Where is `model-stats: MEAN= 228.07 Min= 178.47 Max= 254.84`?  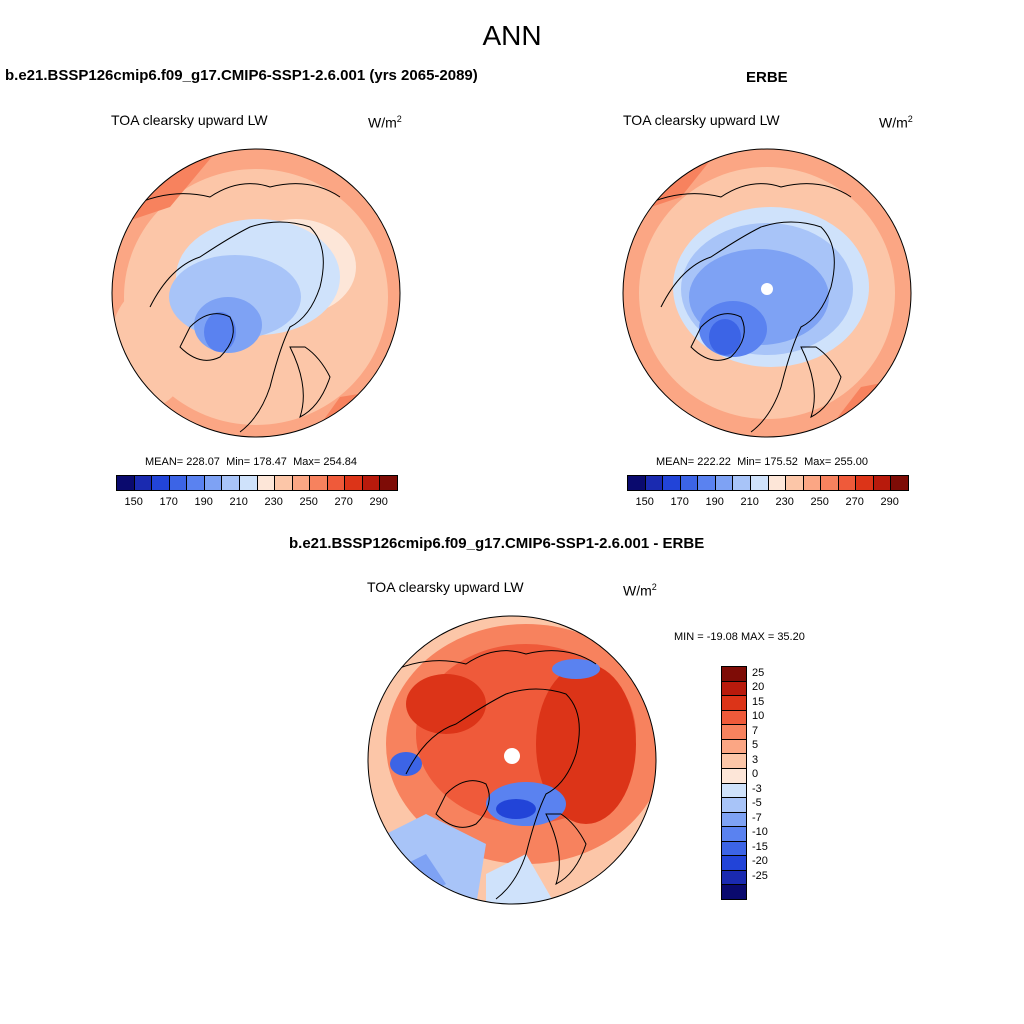 model-stats: MEAN= 228.07 Min= 178.47 Max= 254.84 is located at coordinates (251, 462).